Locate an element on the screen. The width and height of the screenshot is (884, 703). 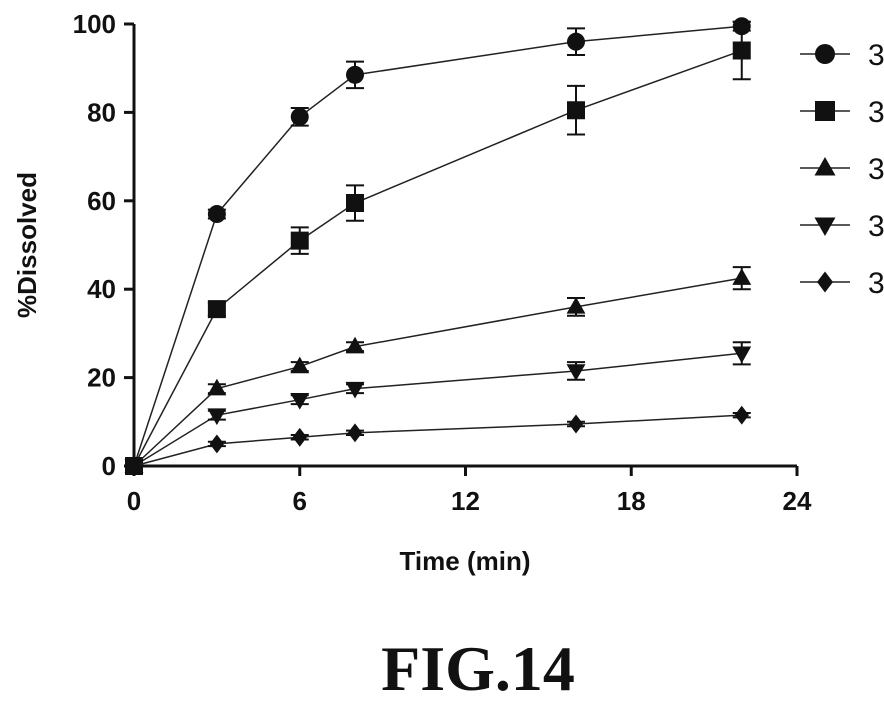
y-axis-ticks: 0 20 40 60 80 100 is located at coordinates (103, 245).